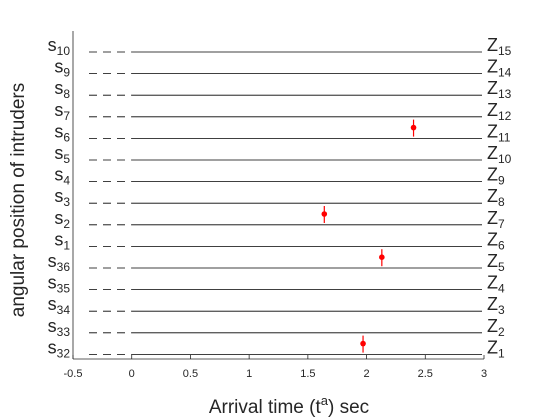 This screenshot has height=420, width=560. I want to click on left-row-label-s6: s6, so click(62, 132).